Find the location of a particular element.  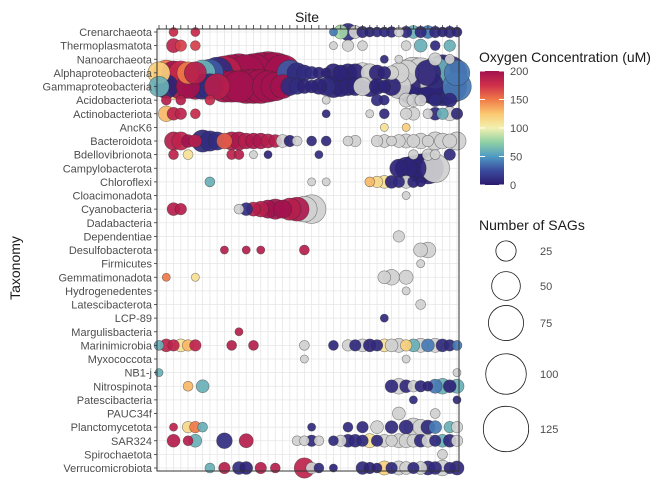

y-tick-label: LCP-89 is located at coordinates (133, 319).